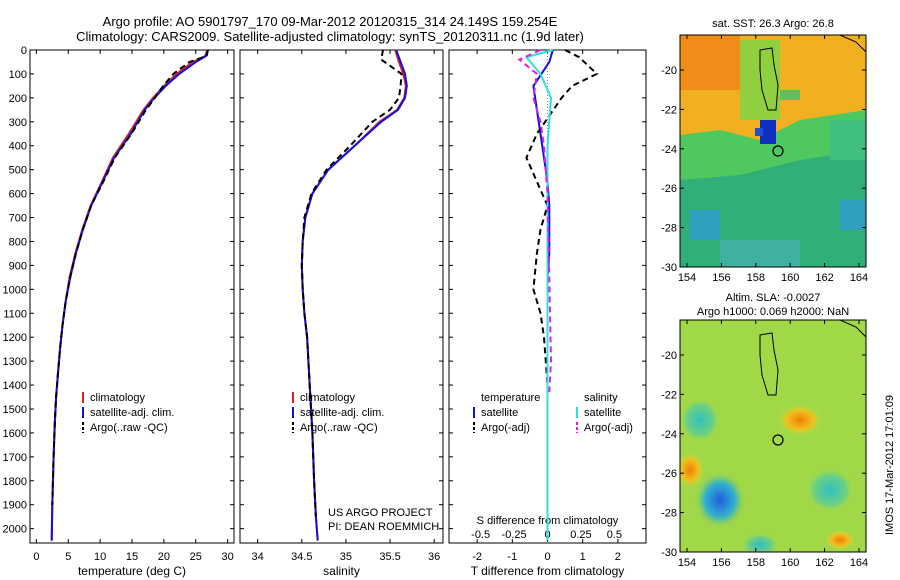 This screenshot has height=580, width=900. Describe the element at coordinates (196, 557) in the screenshot. I see `x-tick-label: 25` at that location.